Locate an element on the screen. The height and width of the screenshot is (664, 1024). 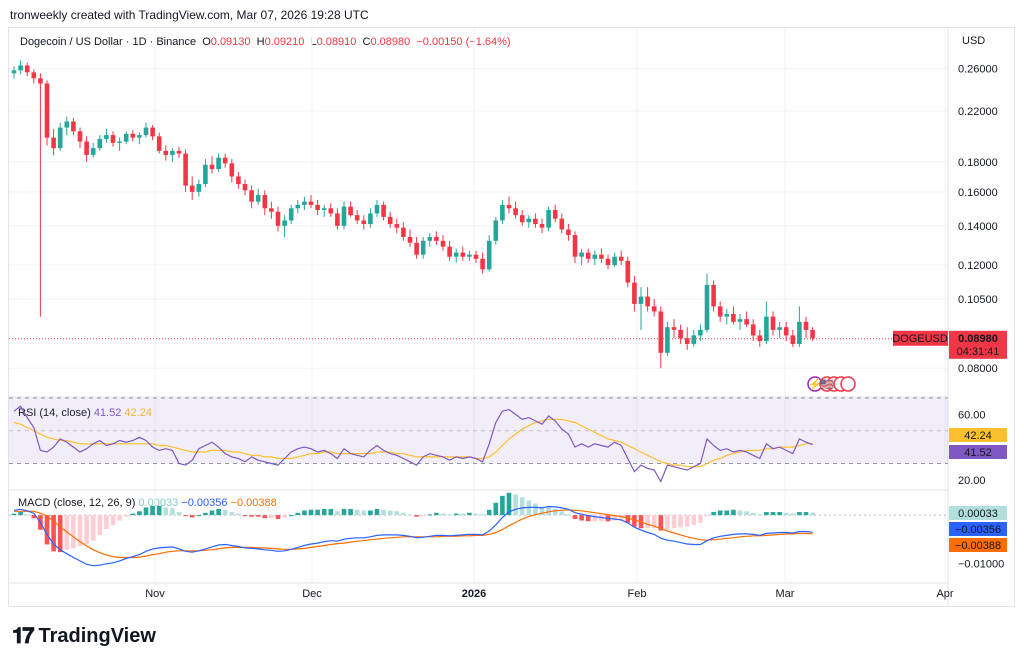
rsi-line is located at coordinates (413, 444).